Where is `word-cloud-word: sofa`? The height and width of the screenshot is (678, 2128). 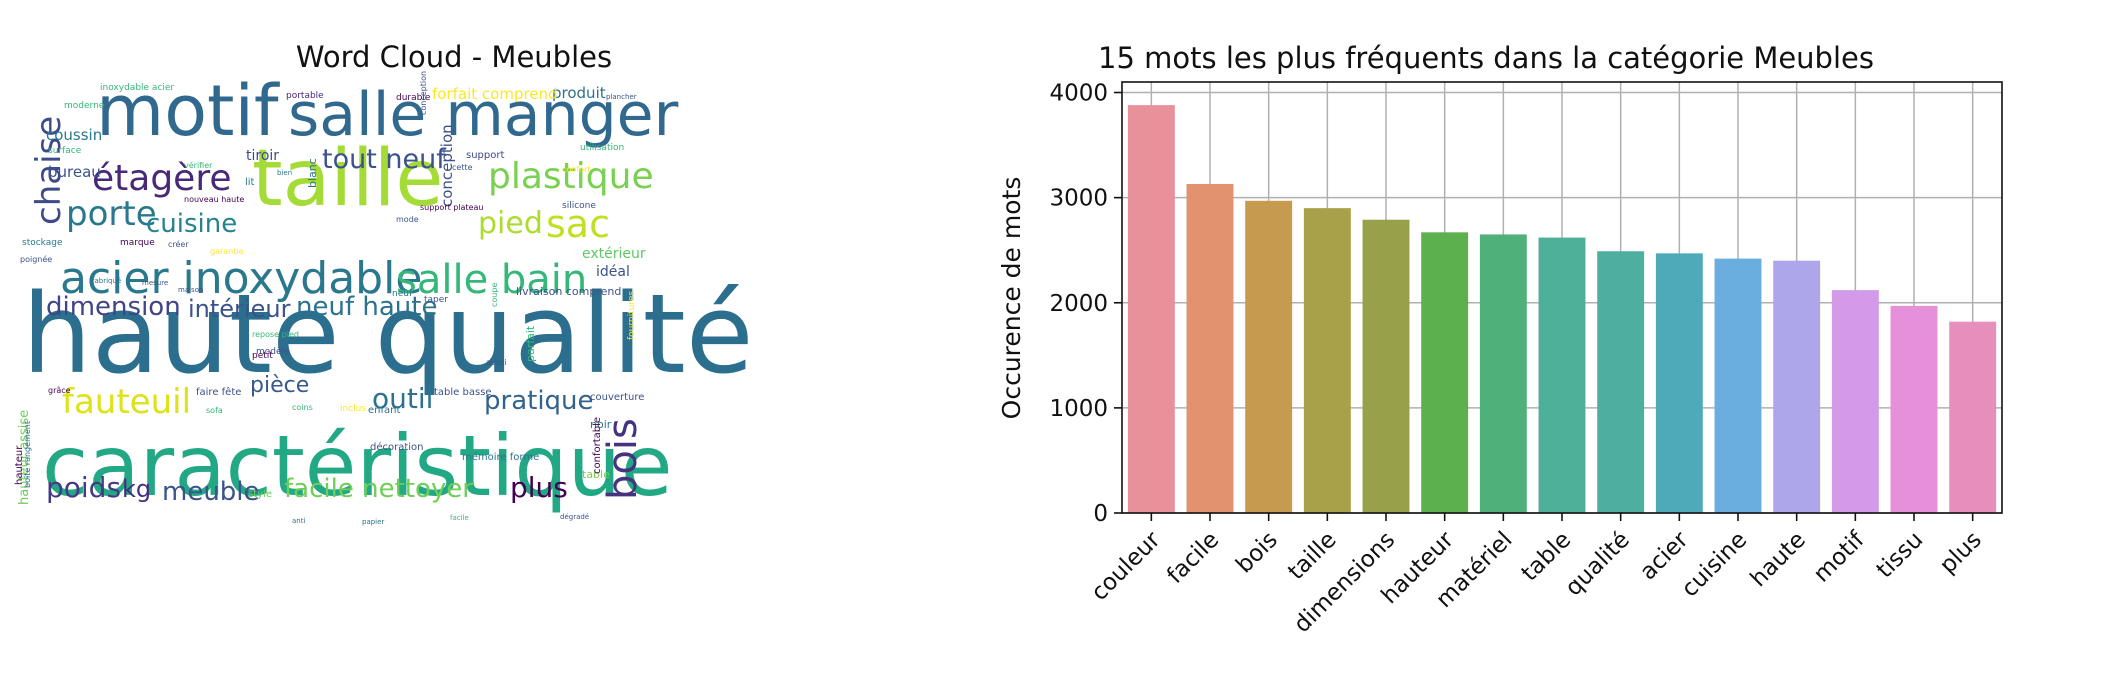 word-cloud-word: sofa is located at coordinates (214, 410).